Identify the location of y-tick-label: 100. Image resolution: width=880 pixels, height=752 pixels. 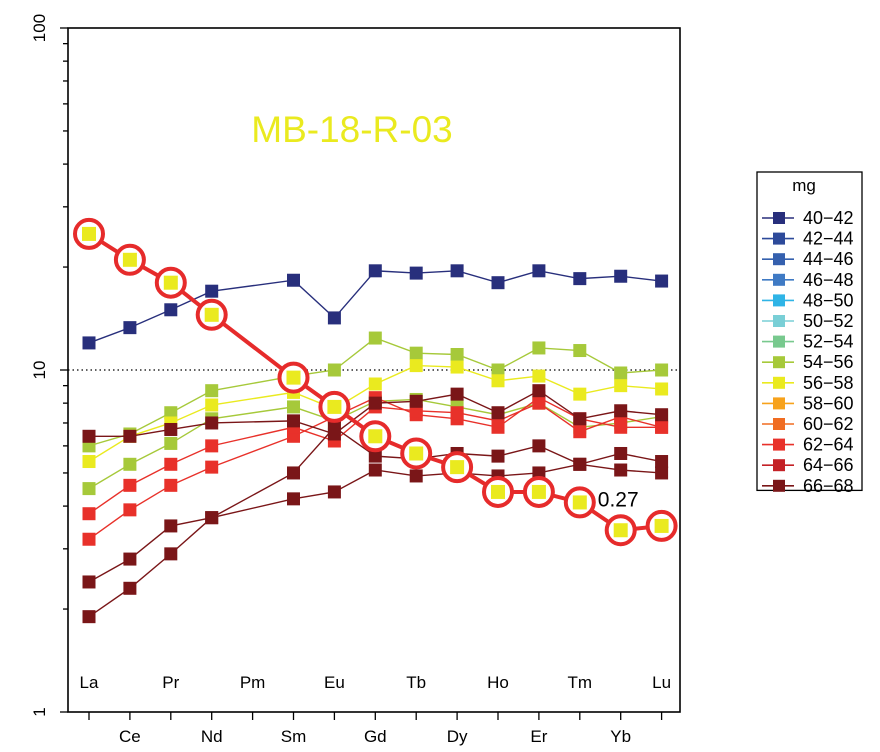
(39, 28).